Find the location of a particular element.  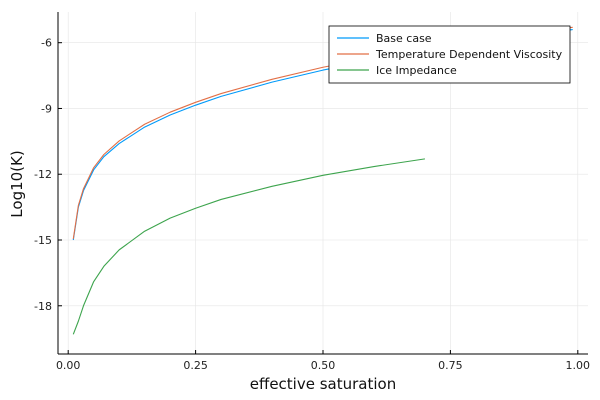

legend-label: Base case is located at coordinates (404, 38).